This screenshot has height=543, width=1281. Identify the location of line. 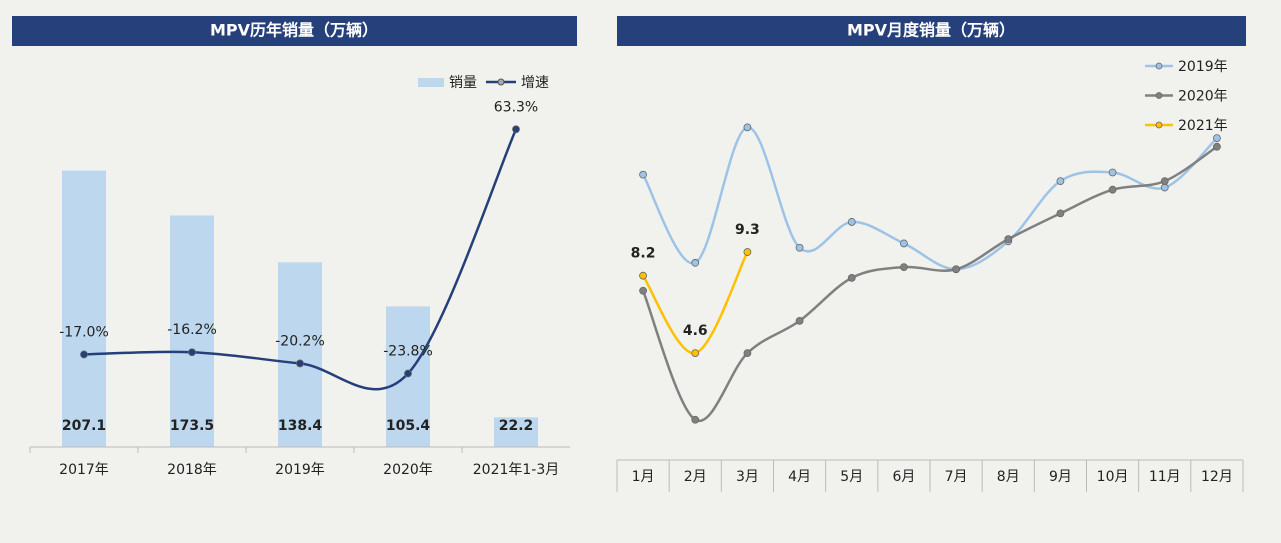
(929, 198).